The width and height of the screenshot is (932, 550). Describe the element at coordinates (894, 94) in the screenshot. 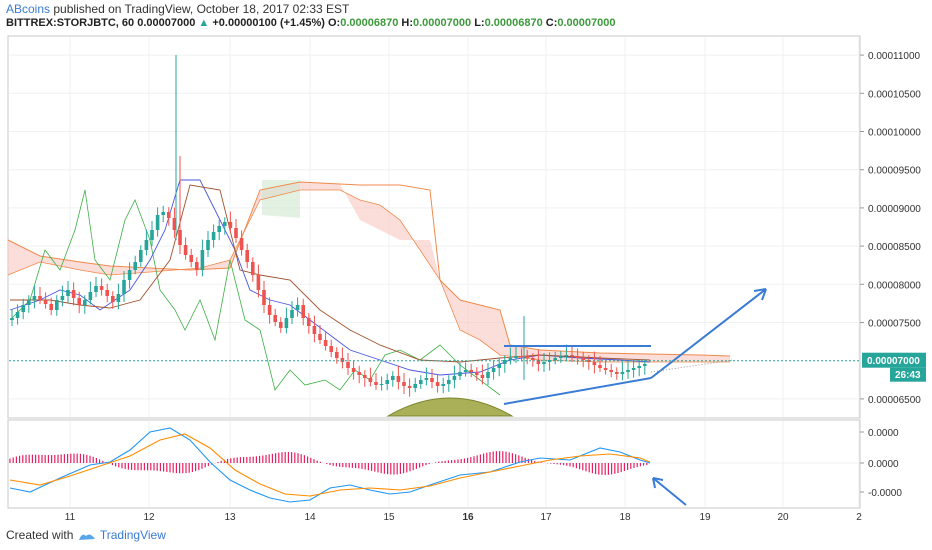

I see `y-tick-label: 0.00010500` at that location.